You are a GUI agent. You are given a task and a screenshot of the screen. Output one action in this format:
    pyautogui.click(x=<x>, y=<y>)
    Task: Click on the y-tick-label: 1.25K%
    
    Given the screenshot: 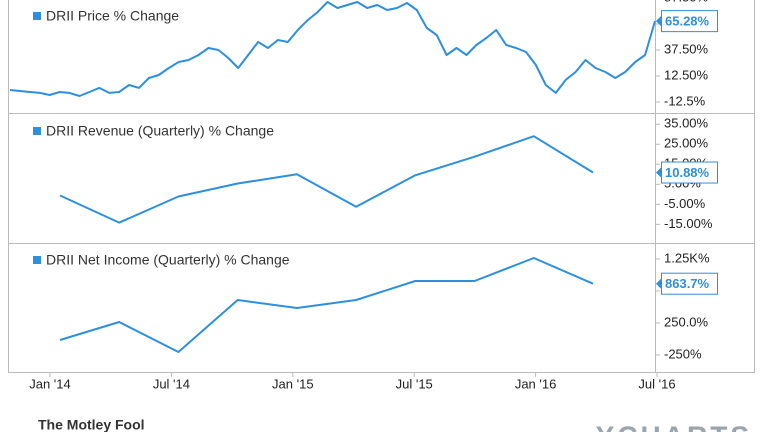 What is the action you would take?
    pyautogui.click(x=687, y=257)
    